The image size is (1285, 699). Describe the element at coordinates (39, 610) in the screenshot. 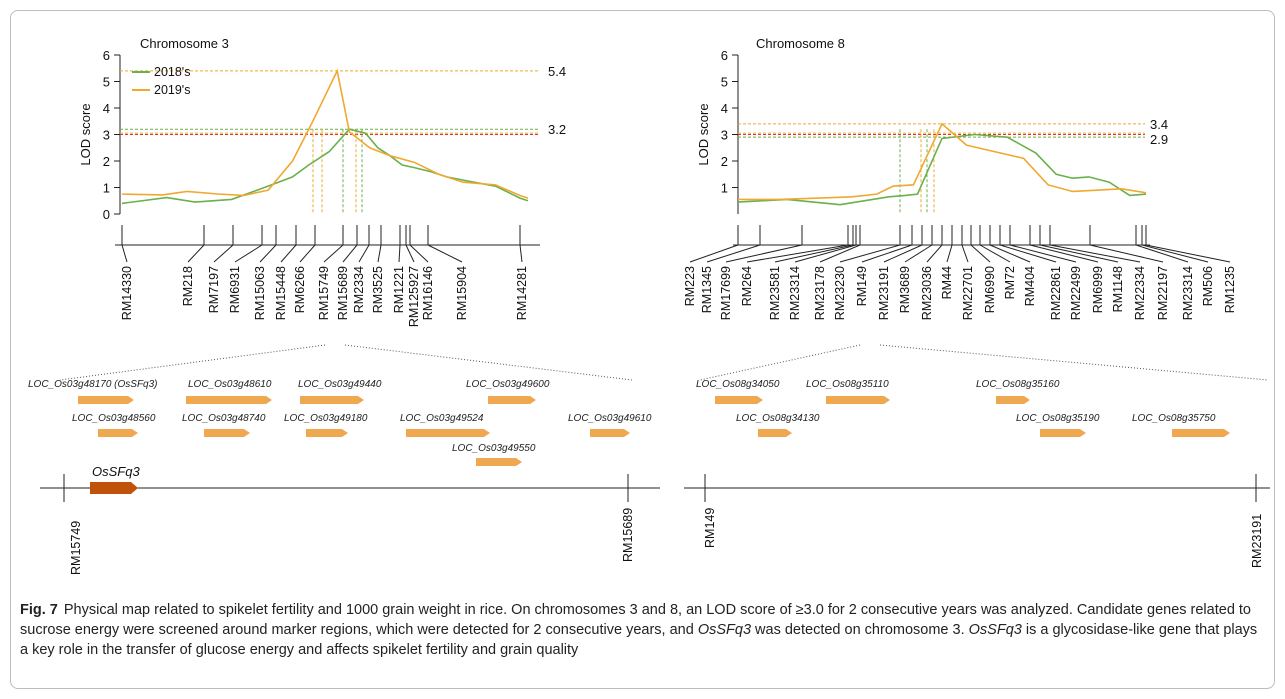

I see `caption-label: Fig. 7` at that location.